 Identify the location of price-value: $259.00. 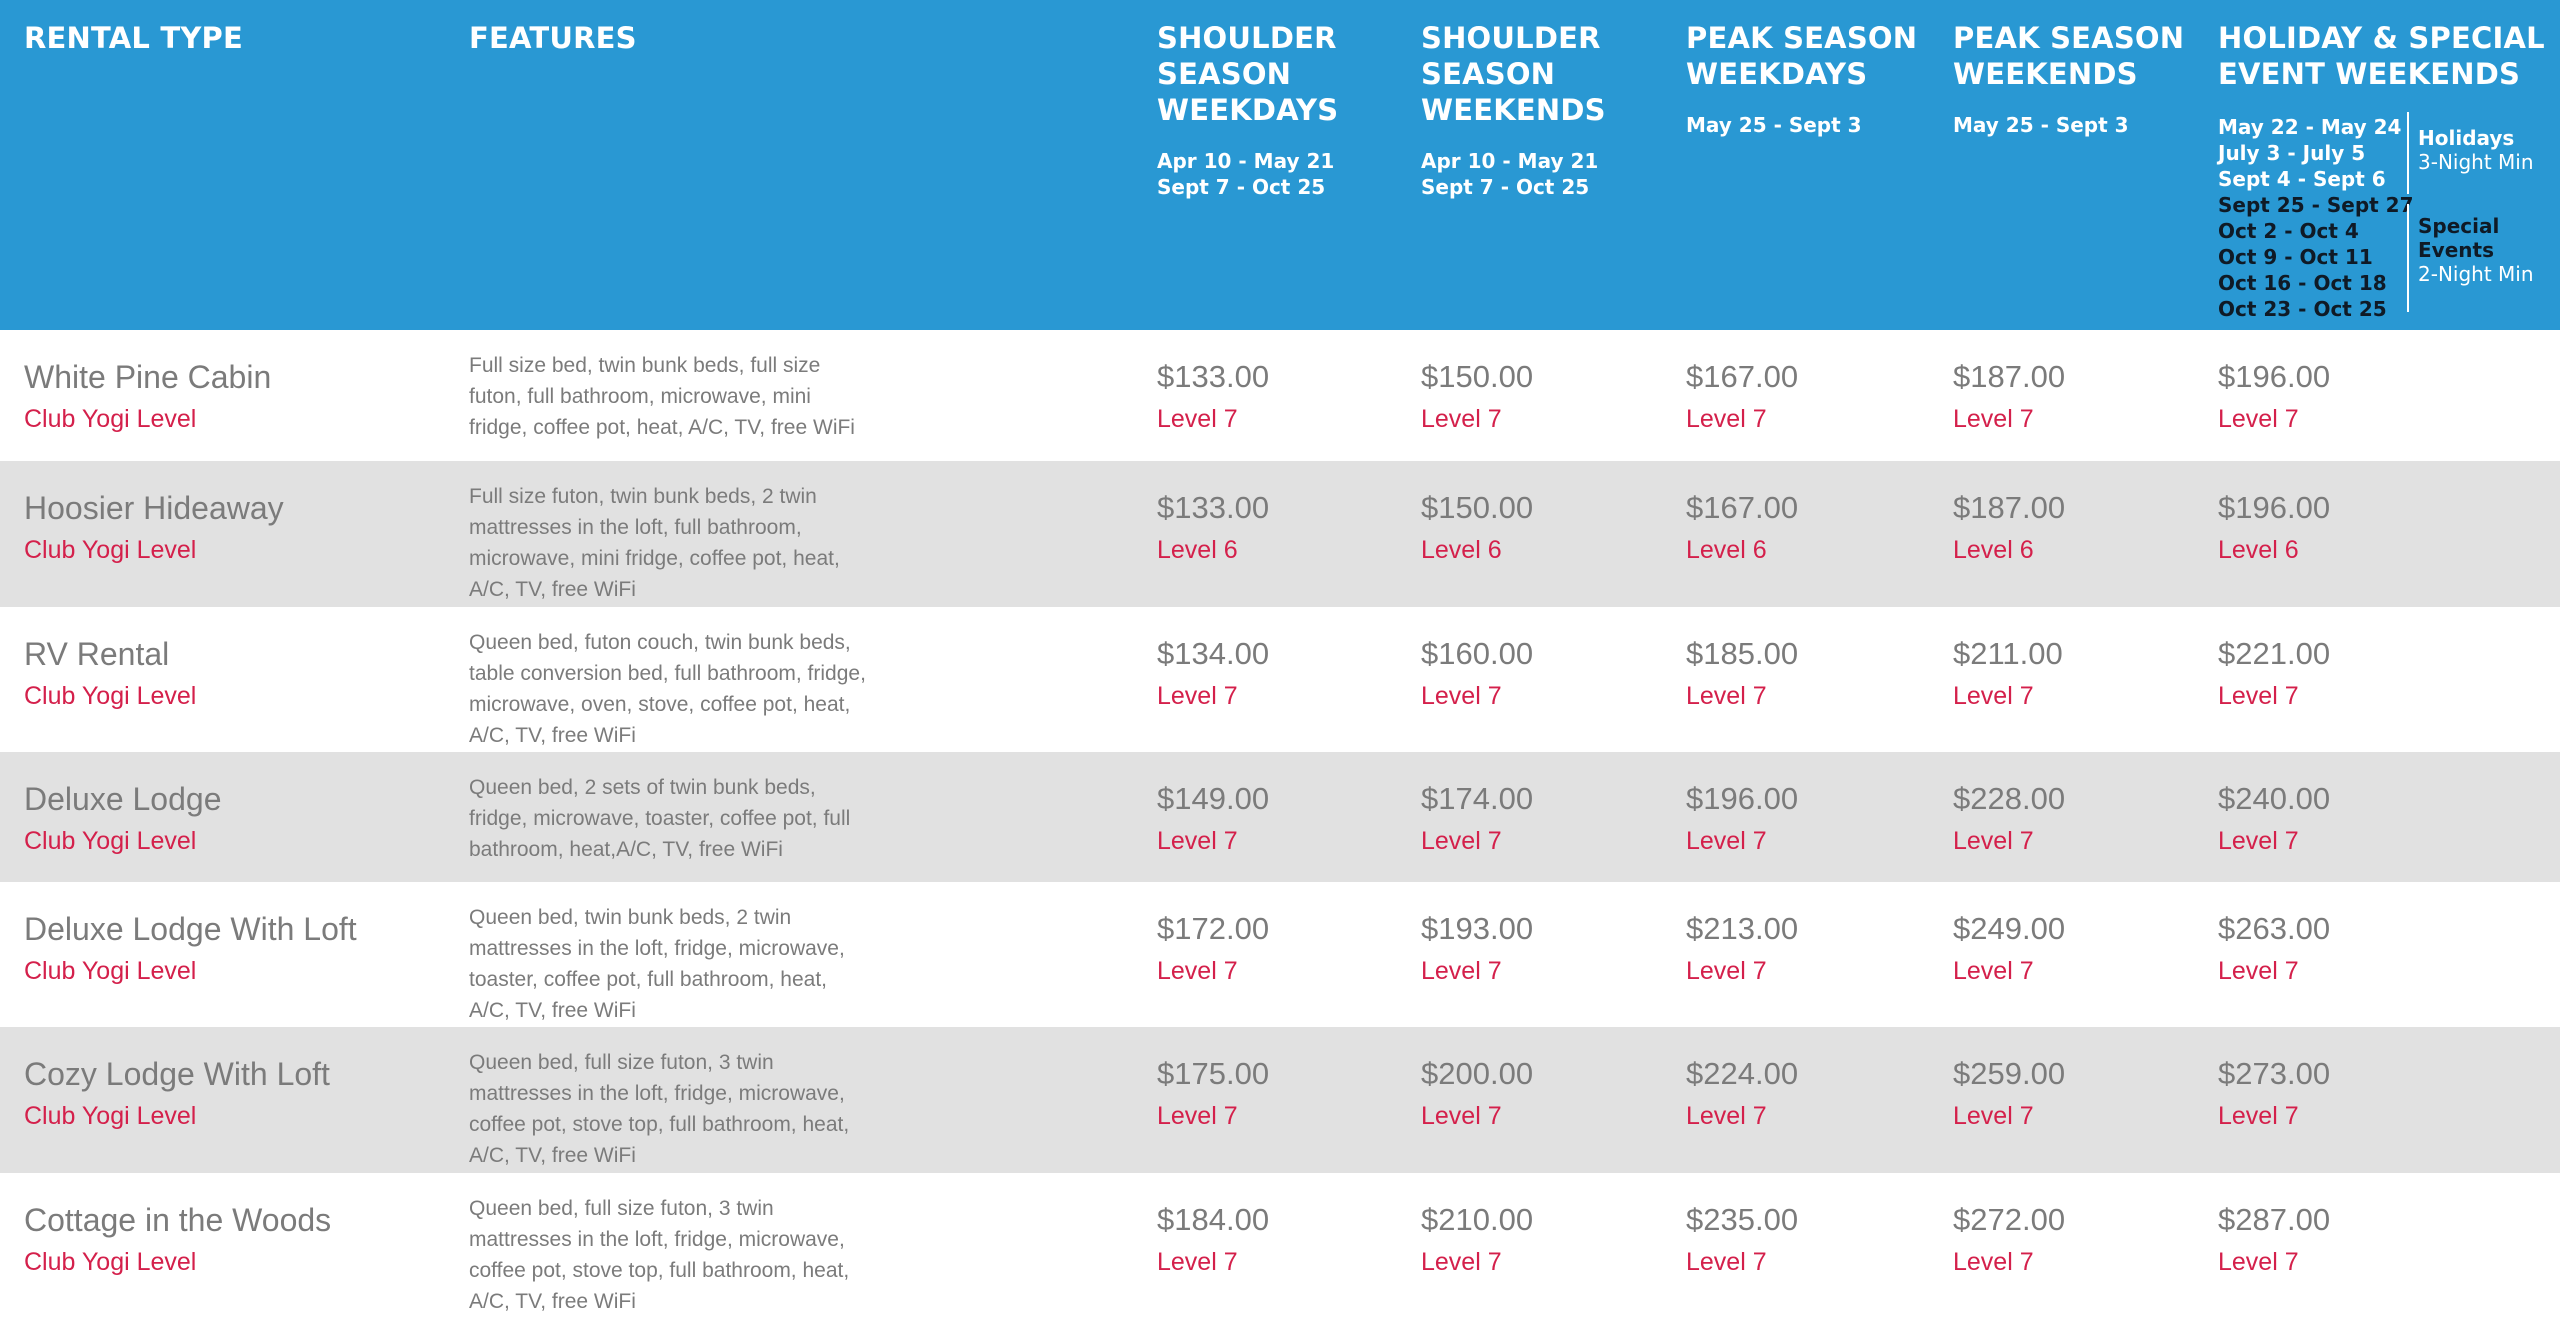
(2009, 1073).